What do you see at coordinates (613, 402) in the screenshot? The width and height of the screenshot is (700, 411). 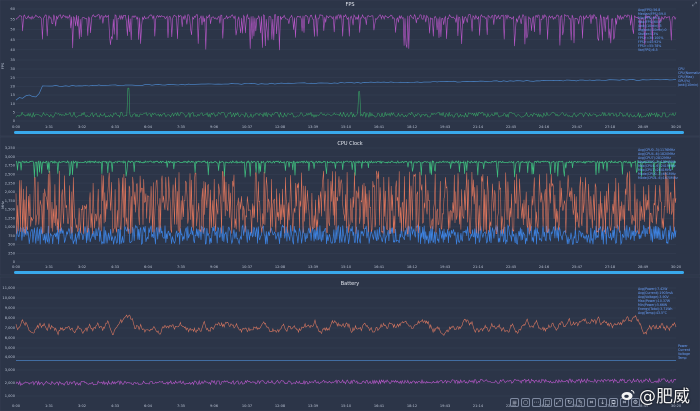 I see `copy-icon: ⧉` at bounding box center [613, 402].